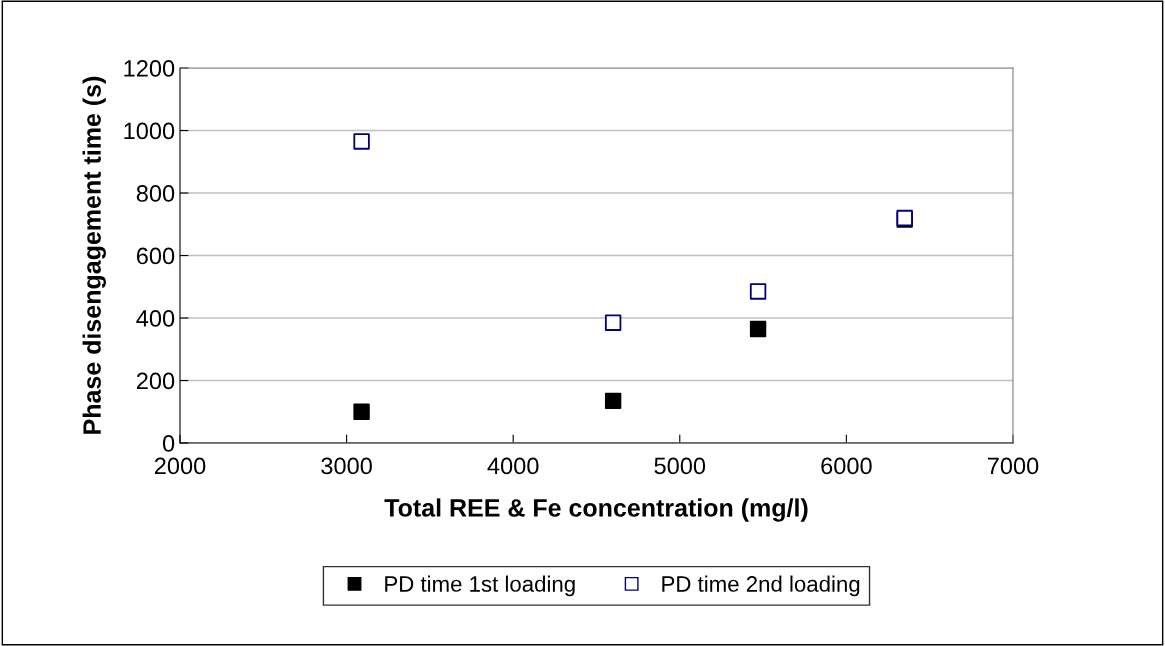  What do you see at coordinates (149, 68) in the screenshot?
I see `y-tick-label: 1200` at bounding box center [149, 68].